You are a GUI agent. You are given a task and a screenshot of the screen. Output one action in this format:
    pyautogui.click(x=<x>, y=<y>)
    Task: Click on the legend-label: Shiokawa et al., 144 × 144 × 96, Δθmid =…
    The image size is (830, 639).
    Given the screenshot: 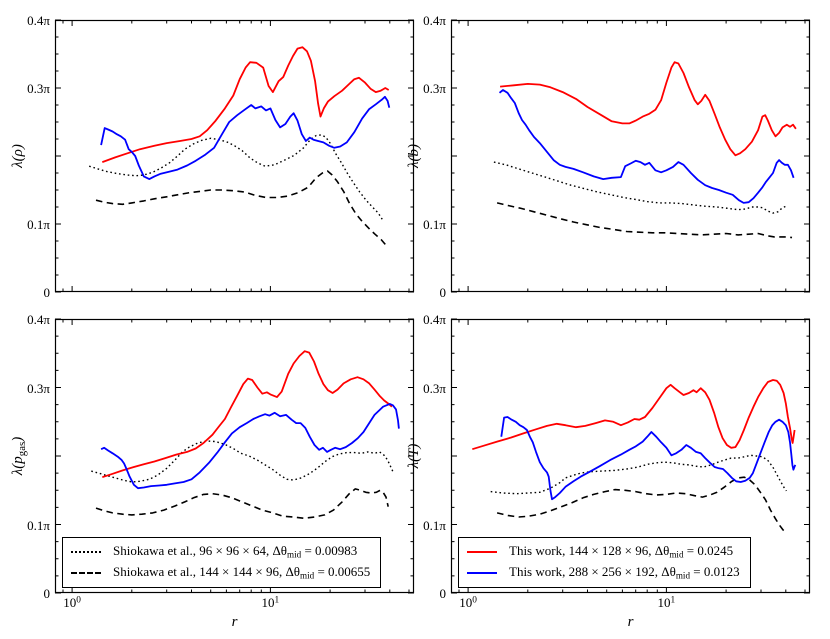 What is the action you would take?
    pyautogui.click(x=242, y=572)
    